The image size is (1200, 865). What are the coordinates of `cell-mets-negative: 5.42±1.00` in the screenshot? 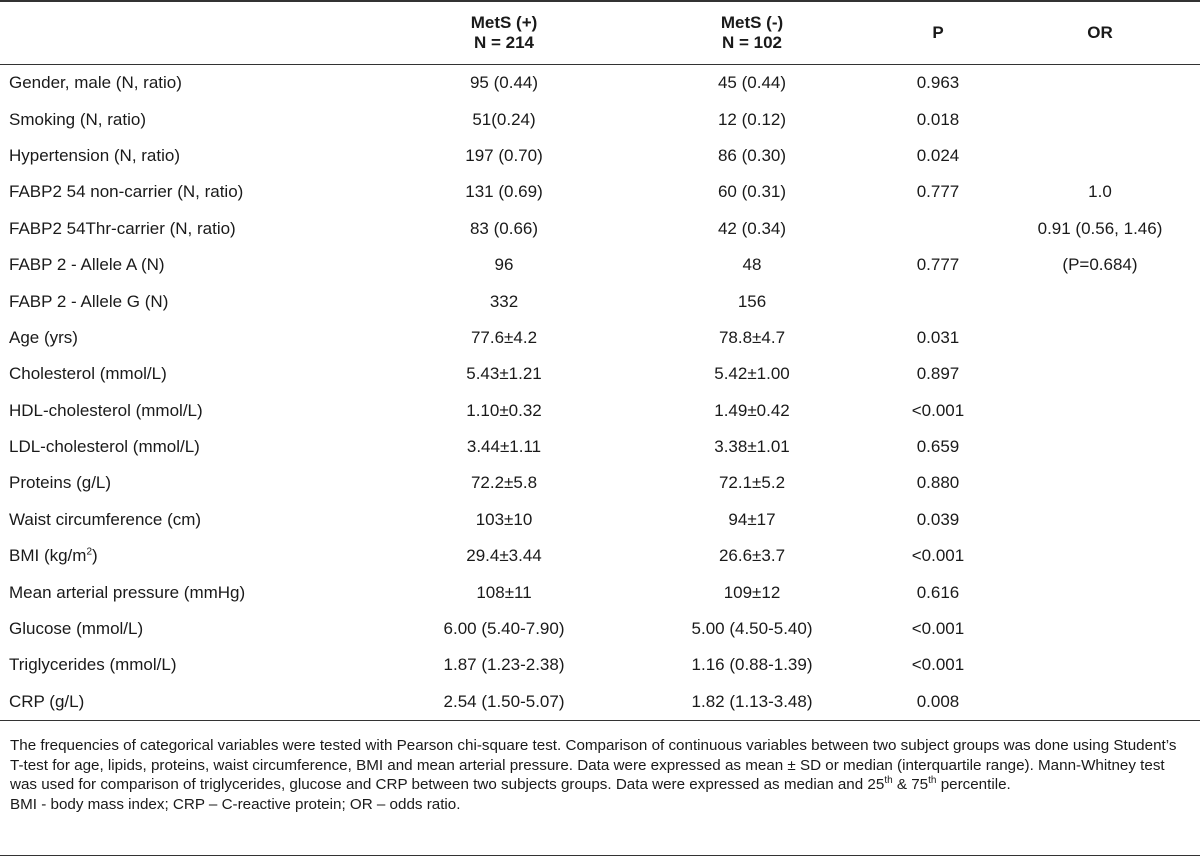 It's located at (752, 374).